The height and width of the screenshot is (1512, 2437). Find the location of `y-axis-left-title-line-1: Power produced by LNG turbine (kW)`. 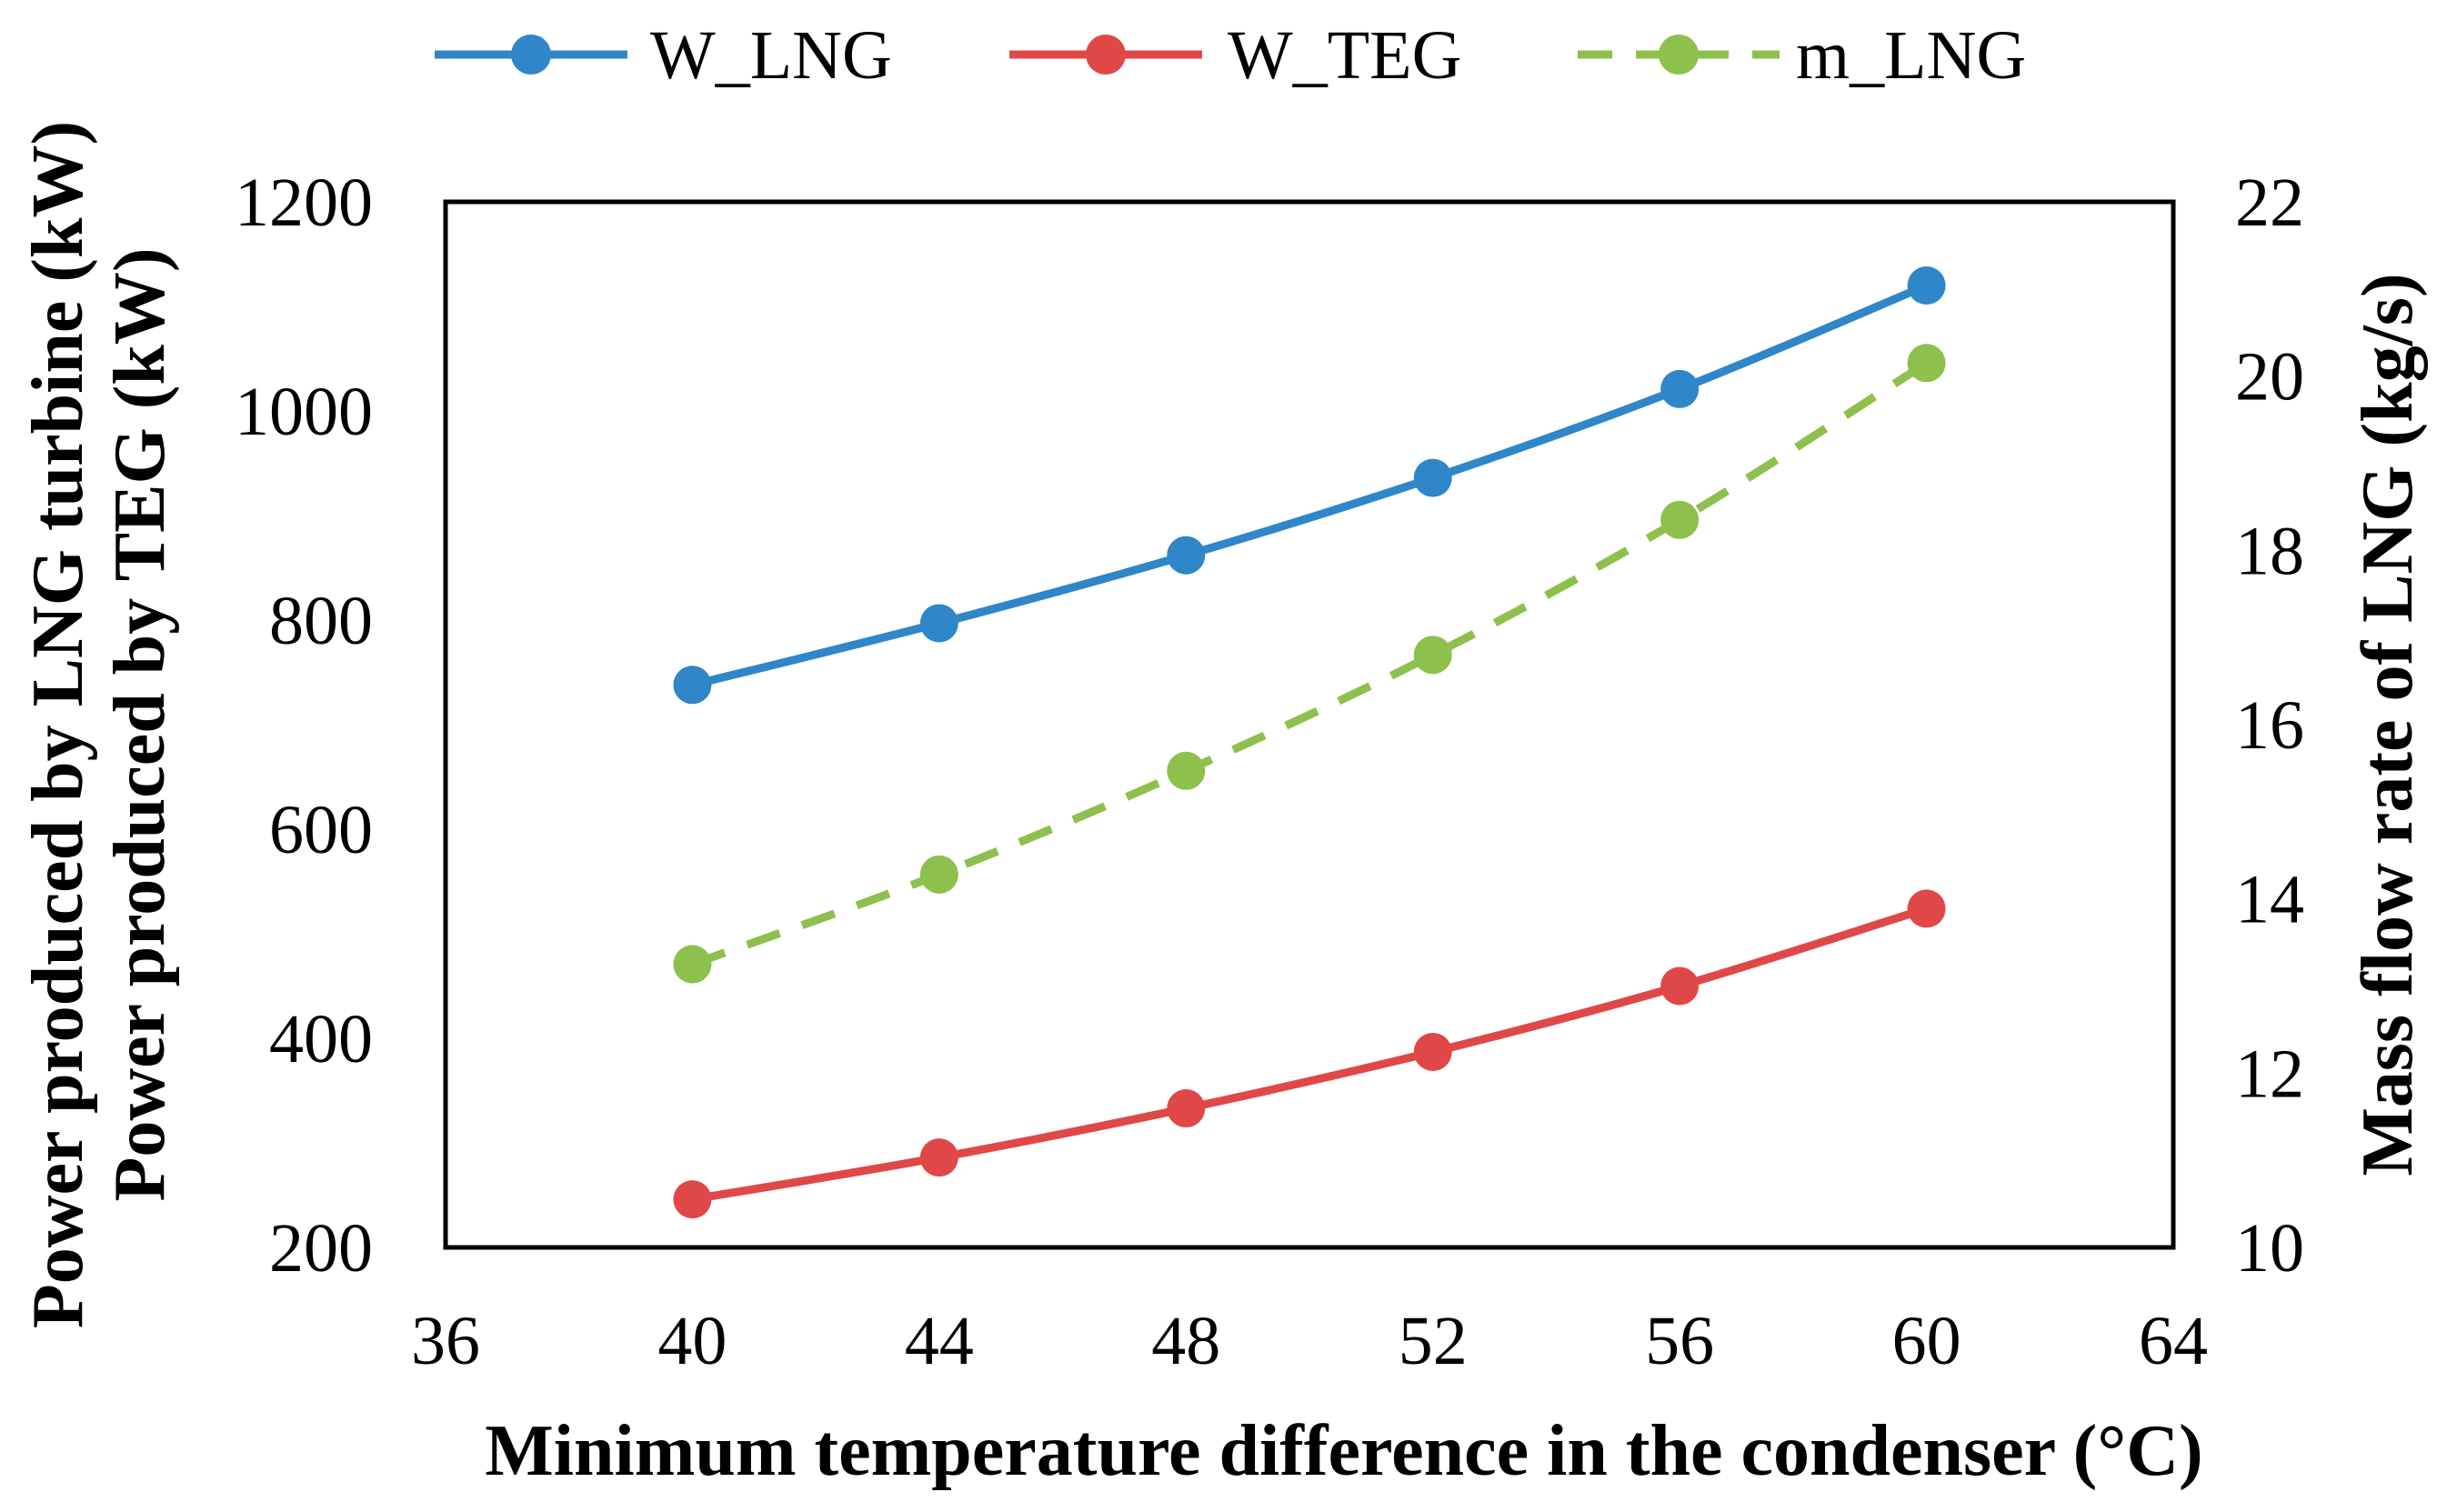

y-axis-left-title-line-1: Power produced by LNG turbine (kW) is located at coordinates (58, 724).